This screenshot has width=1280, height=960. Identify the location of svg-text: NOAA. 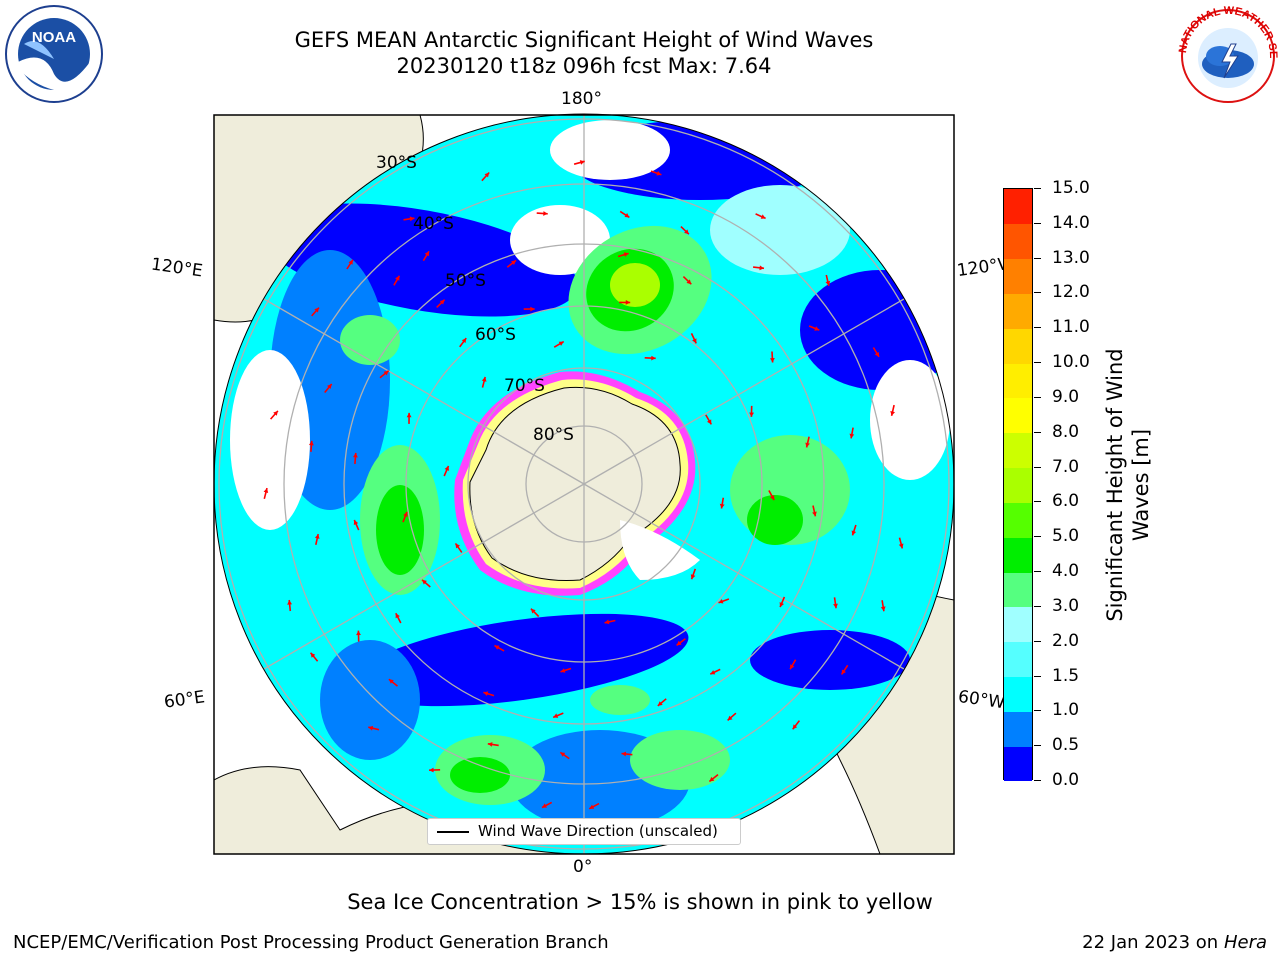
(54, 37).